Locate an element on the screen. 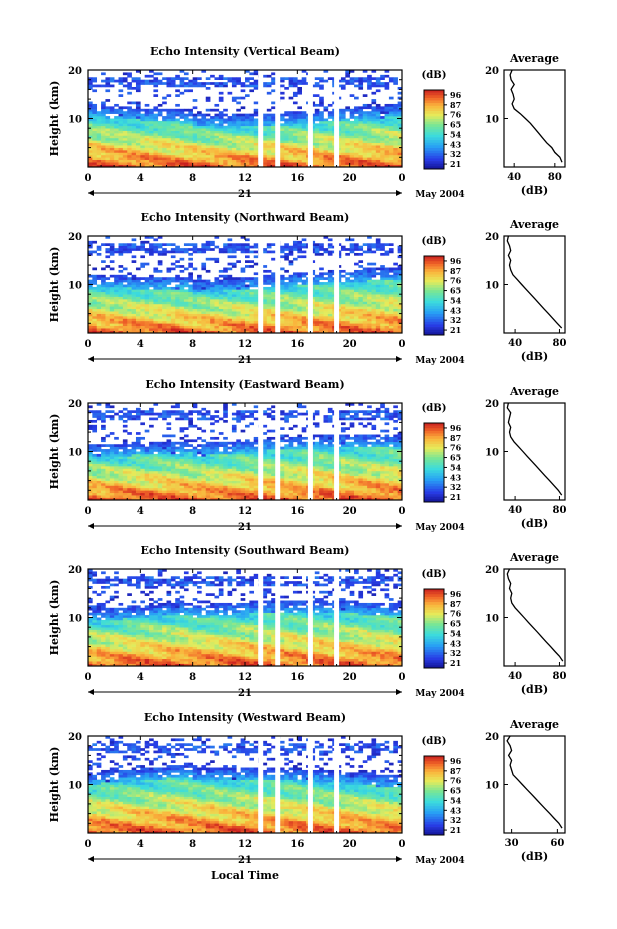  data-gap is located at coordinates (310, 284).